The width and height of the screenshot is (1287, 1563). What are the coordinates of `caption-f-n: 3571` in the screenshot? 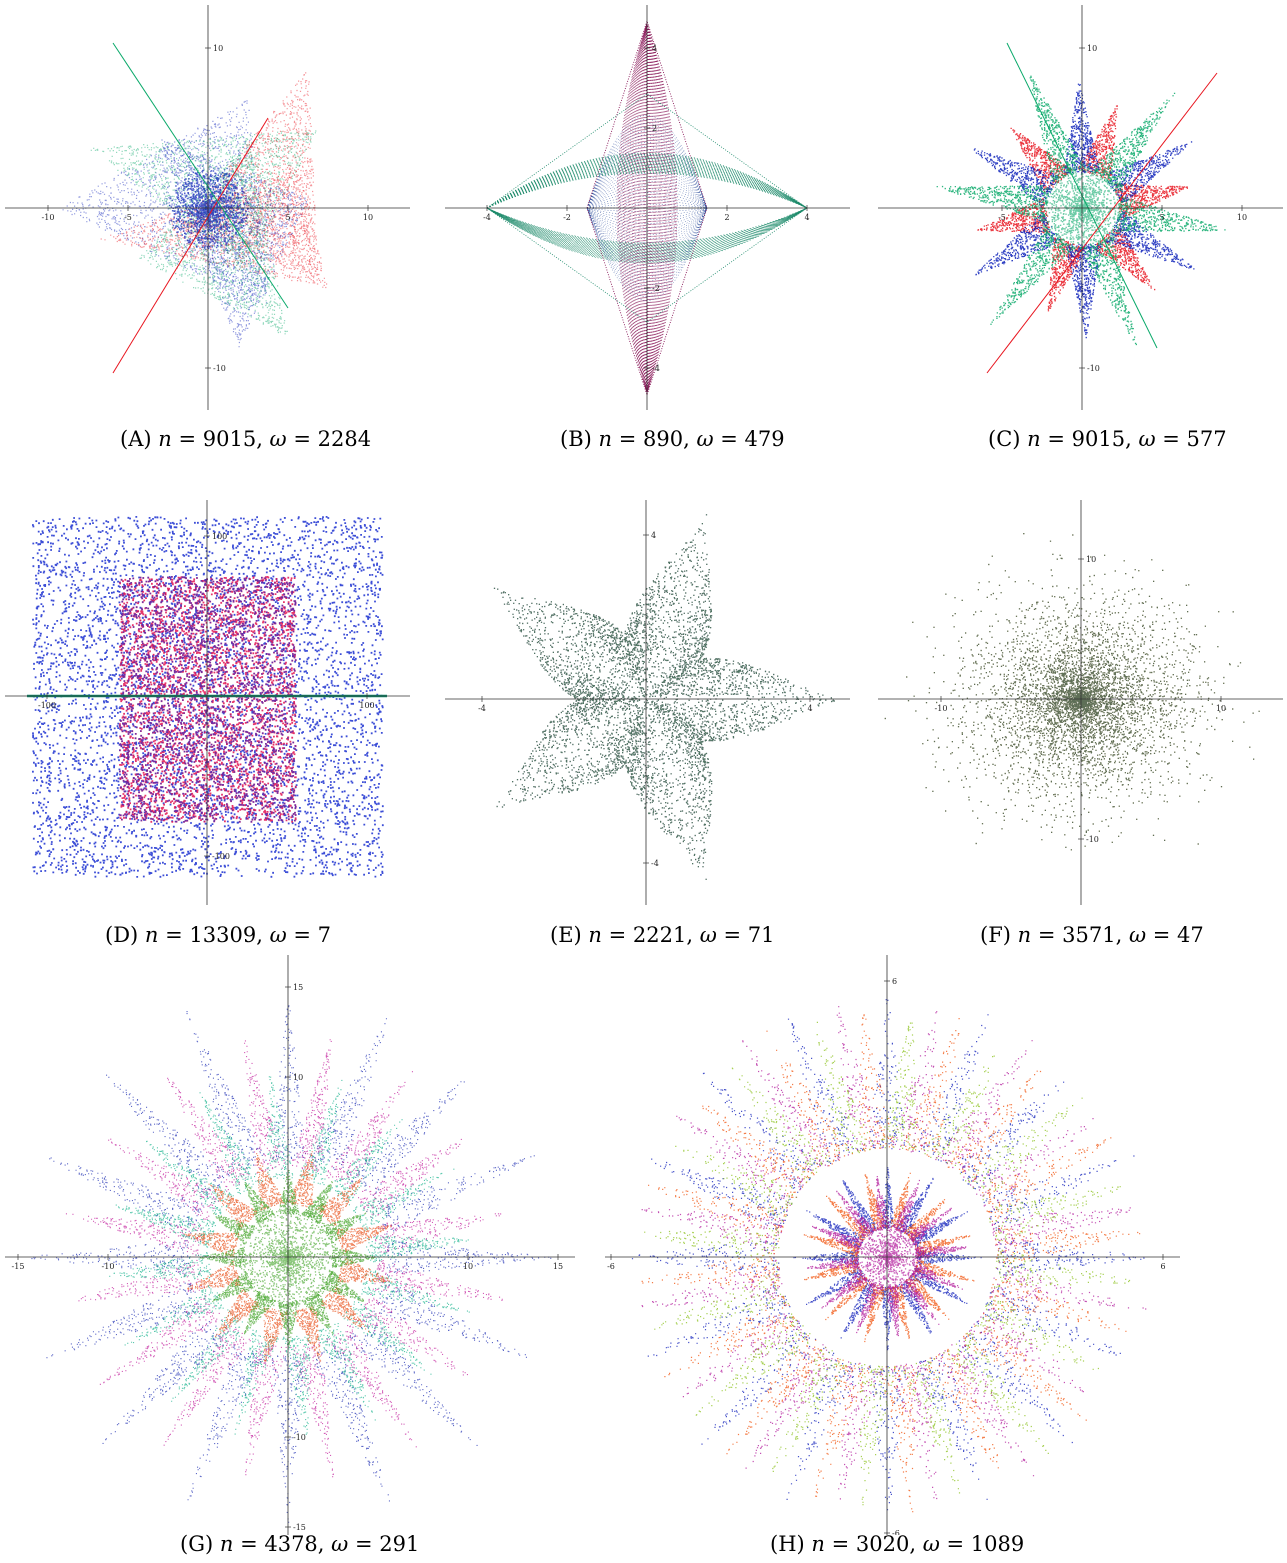 It's located at (1089, 935).